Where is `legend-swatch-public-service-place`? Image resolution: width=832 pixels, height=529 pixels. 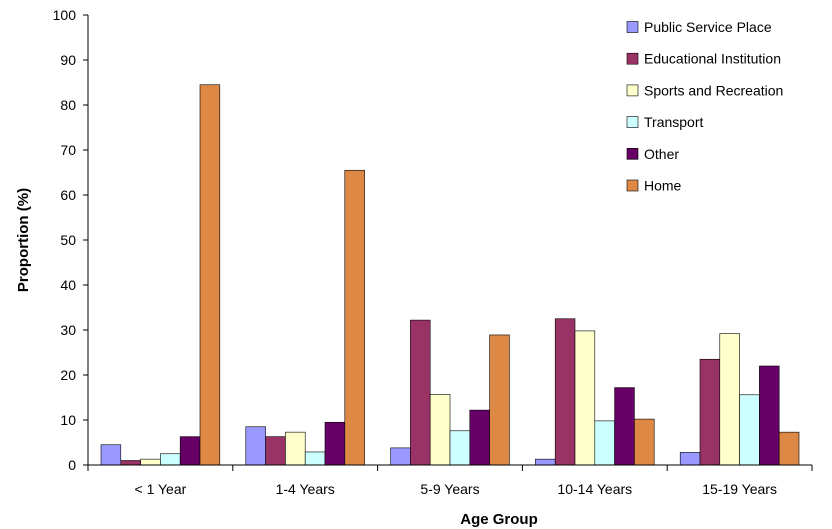 legend-swatch-public-service-place is located at coordinates (632, 27).